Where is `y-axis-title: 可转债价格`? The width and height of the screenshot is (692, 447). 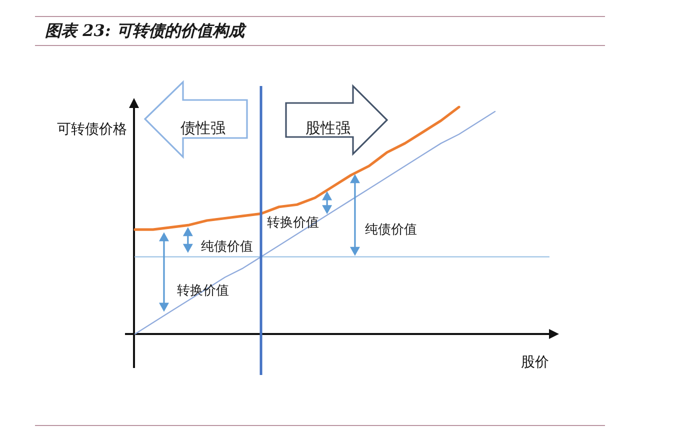
y-axis-title: 可转债价格 is located at coordinates (92, 130).